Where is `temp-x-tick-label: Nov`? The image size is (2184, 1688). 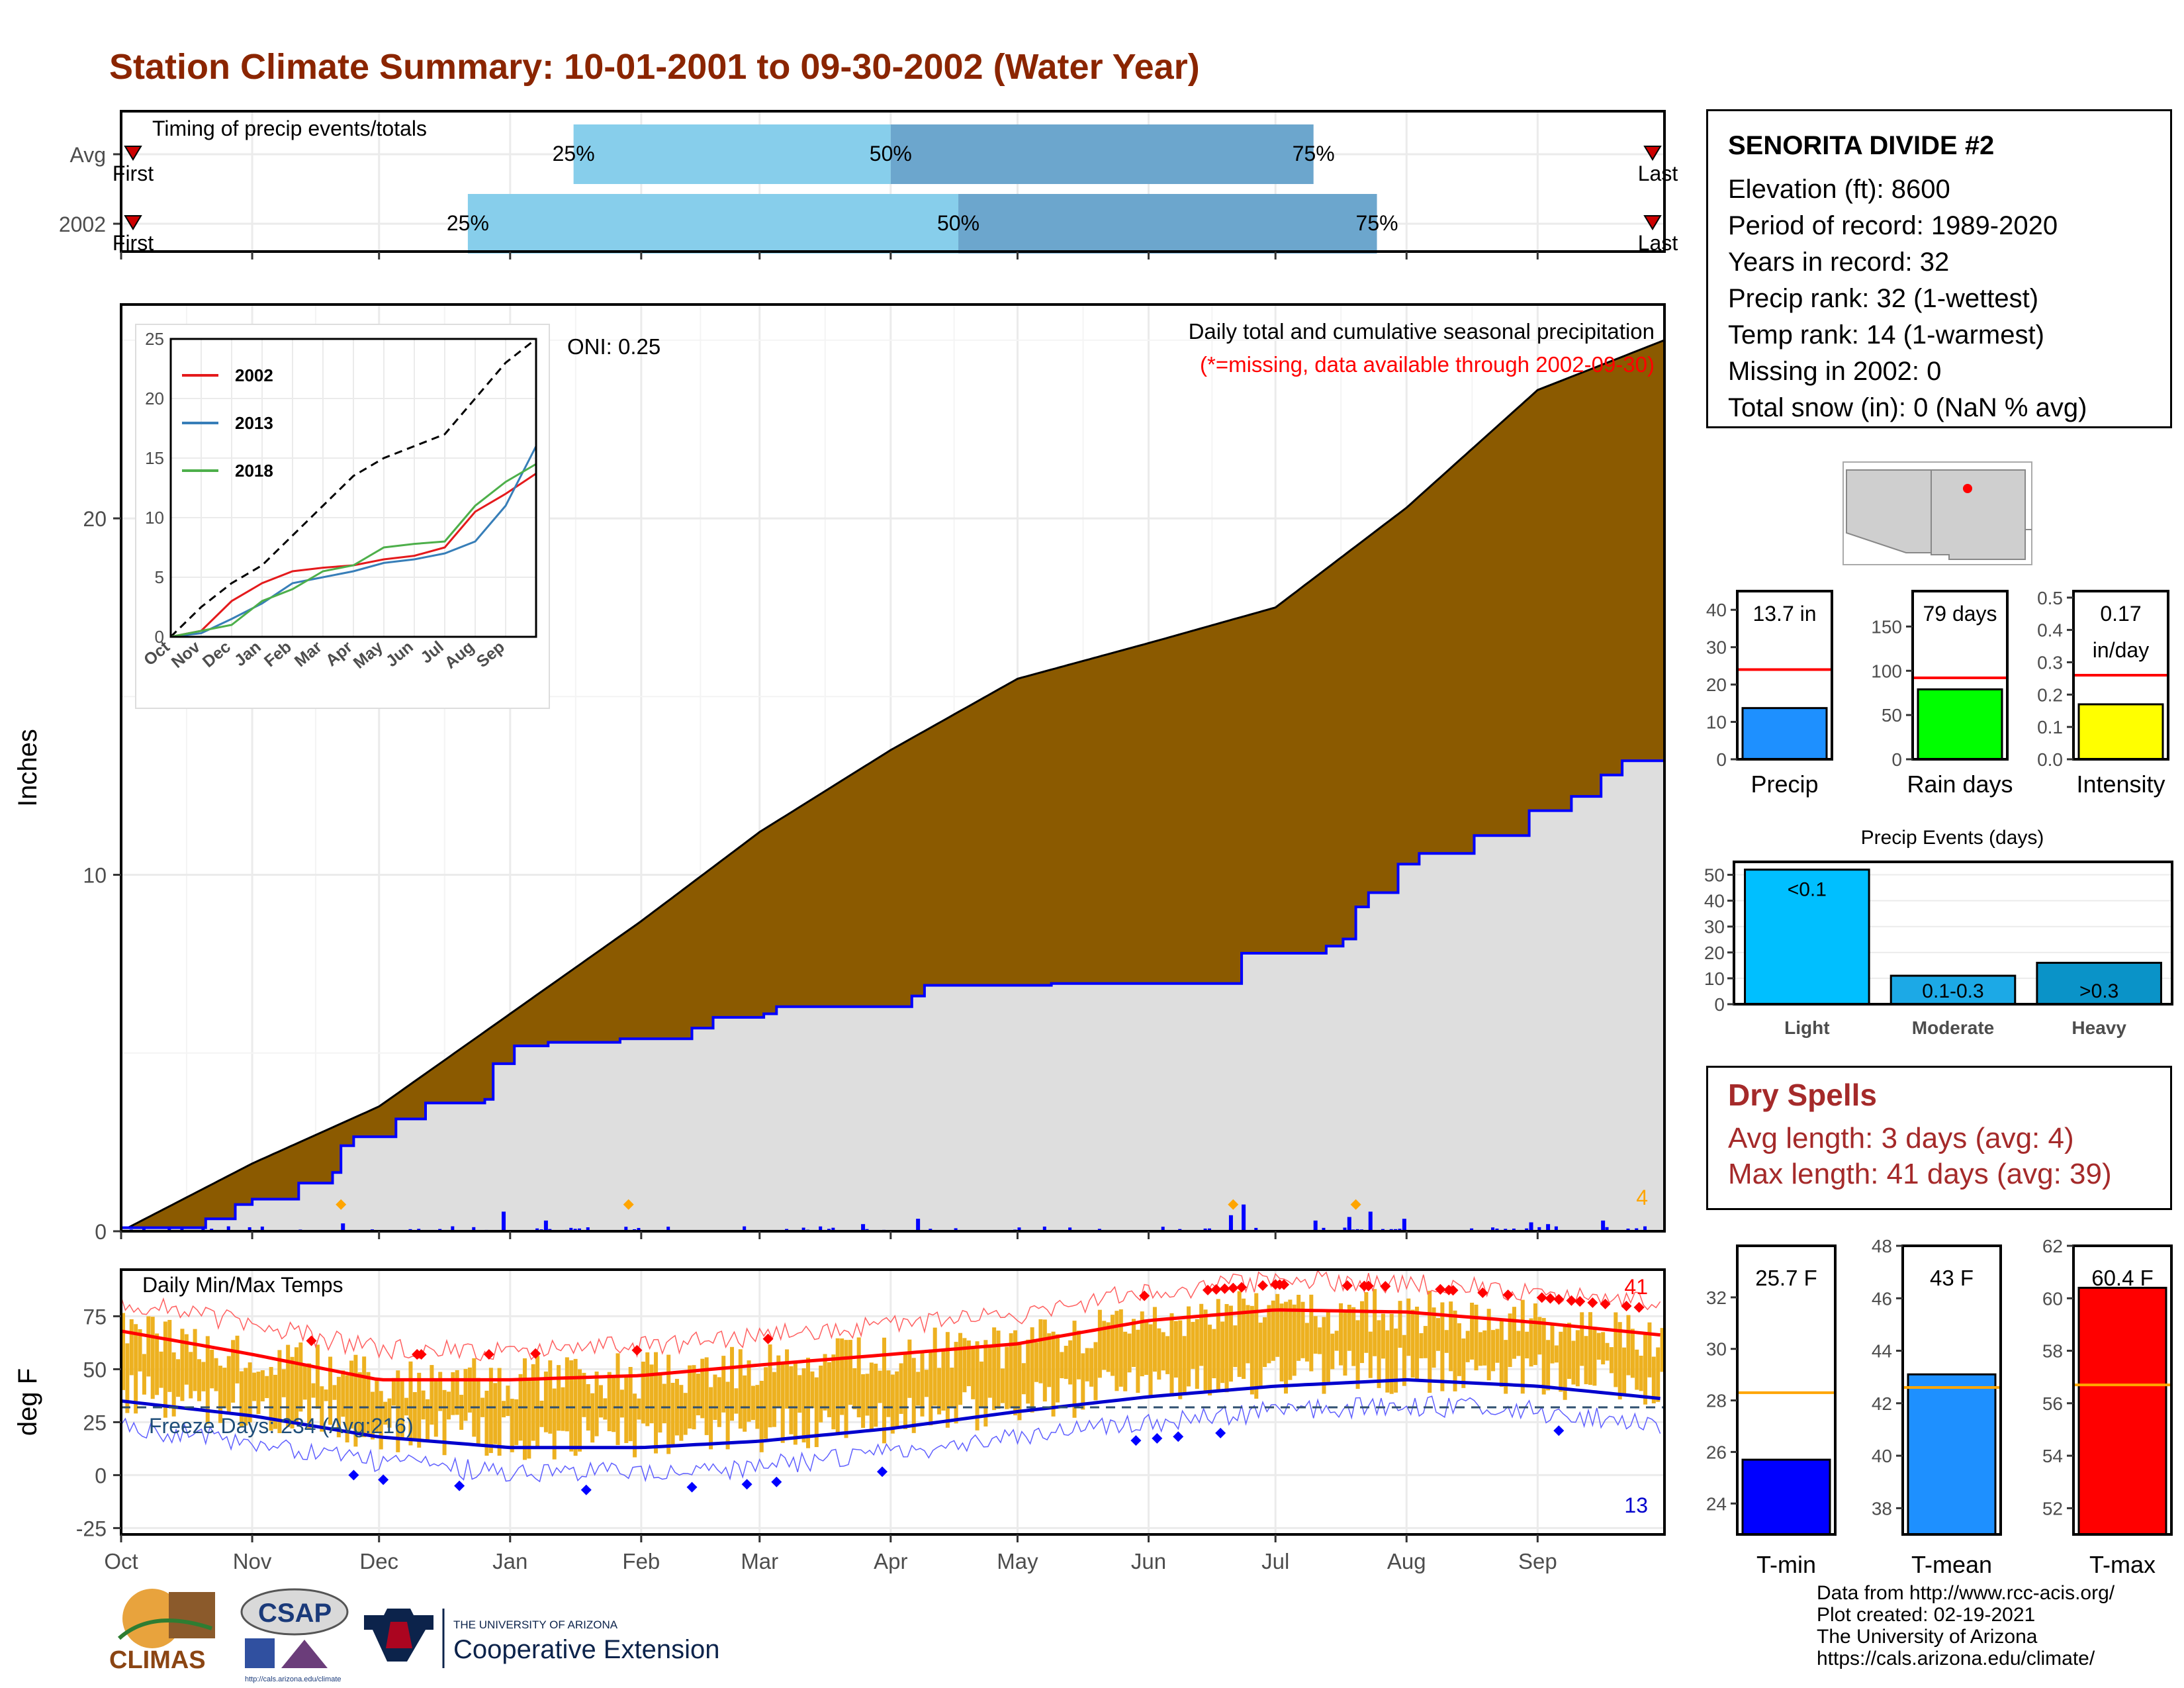 temp-x-tick-label: Nov is located at coordinates (252, 1561).